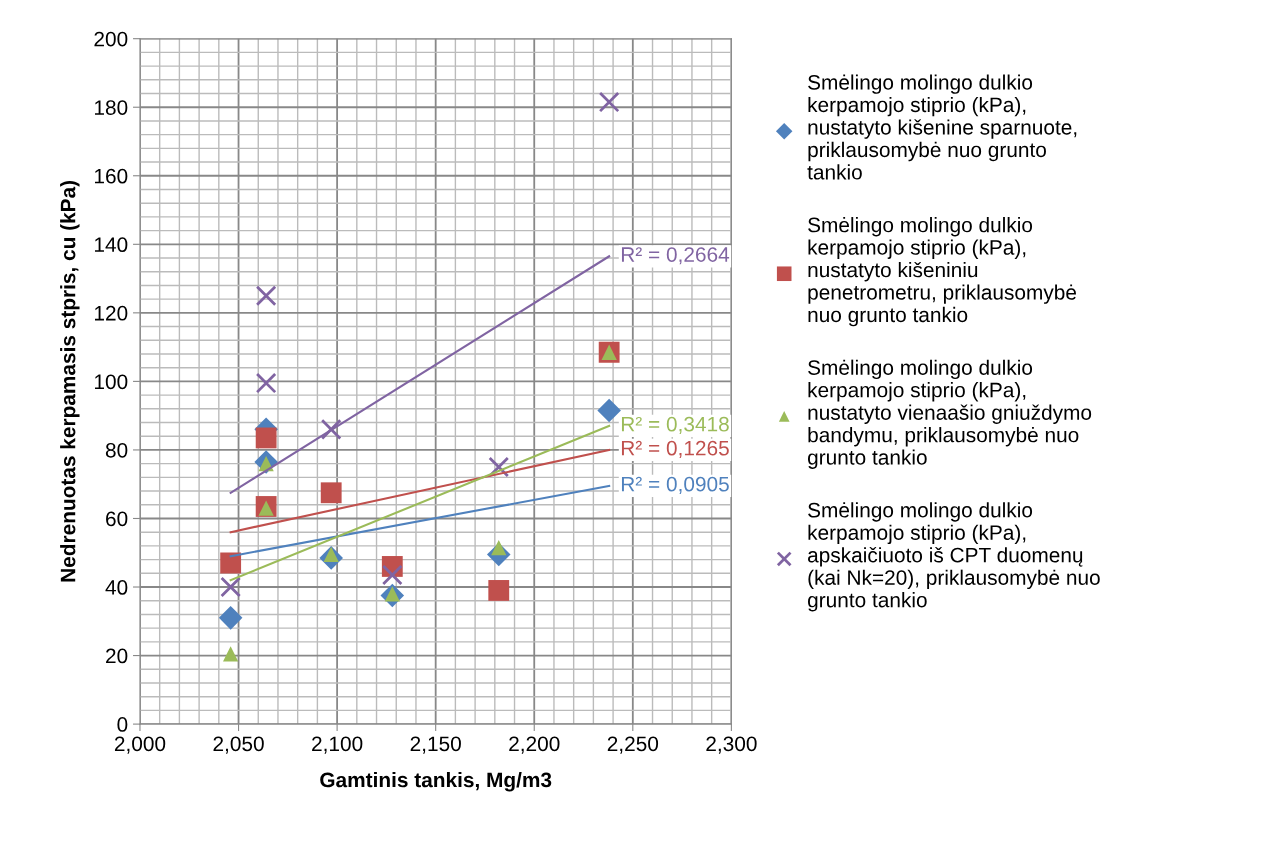 Image resolution: width=1261 pixels, height=841 pixels. I want to click on series-label: R² = 0,1265, so click(675, 449).